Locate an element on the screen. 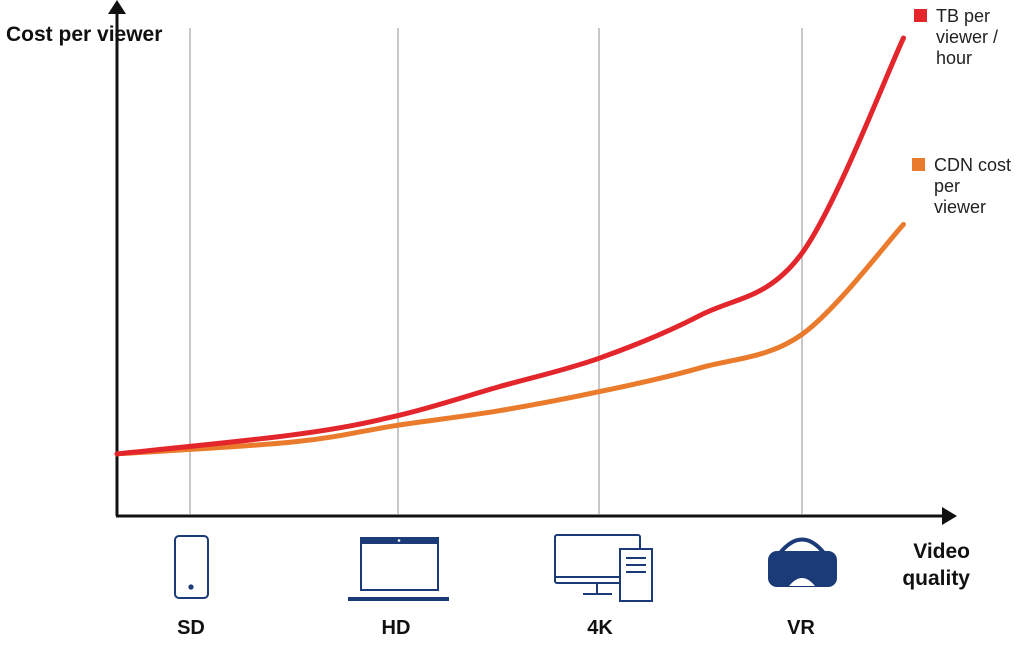 This screenshot has width=1024, height=660. smartphone-icon is located at coordinates (191, 567).